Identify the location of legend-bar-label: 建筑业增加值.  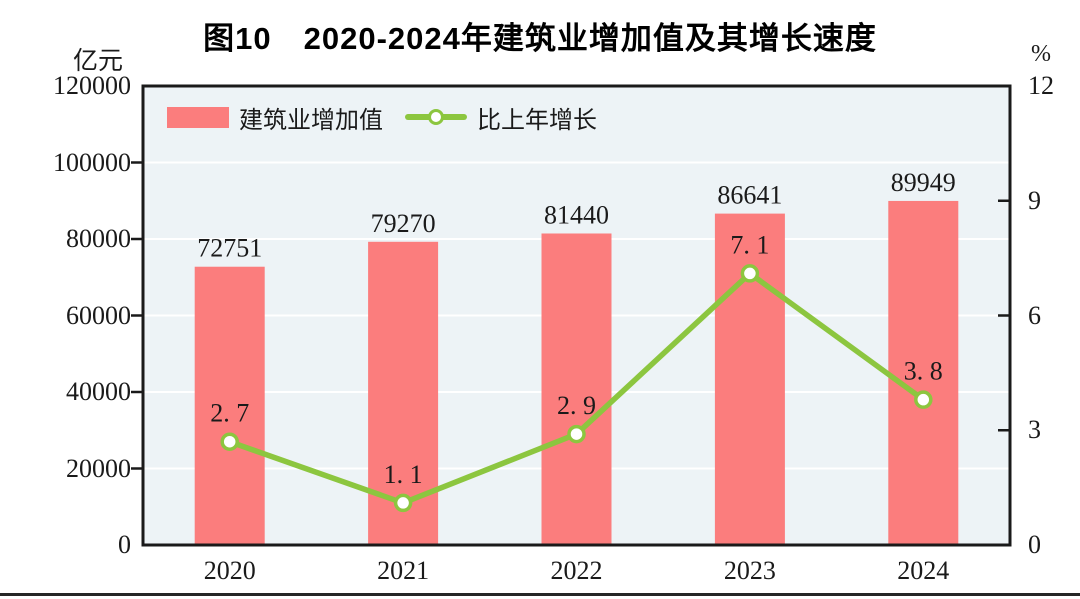
(311, 120).